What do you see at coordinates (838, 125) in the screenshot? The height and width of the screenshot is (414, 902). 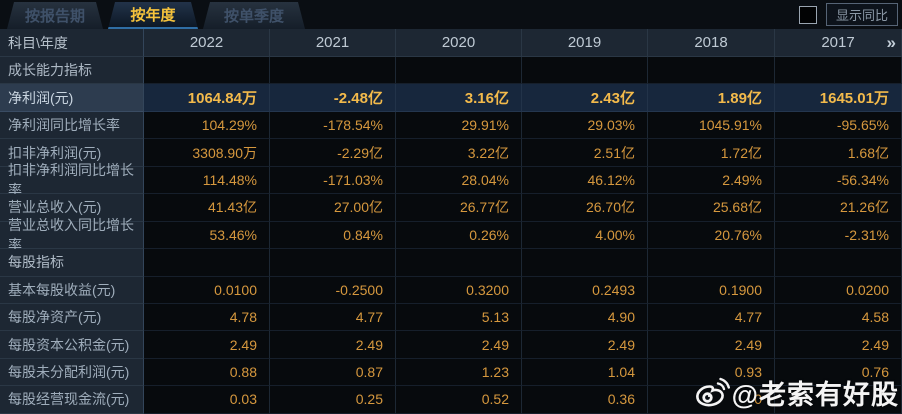 I see `value-cell: -95.65%` at bounding box center [838, 125].